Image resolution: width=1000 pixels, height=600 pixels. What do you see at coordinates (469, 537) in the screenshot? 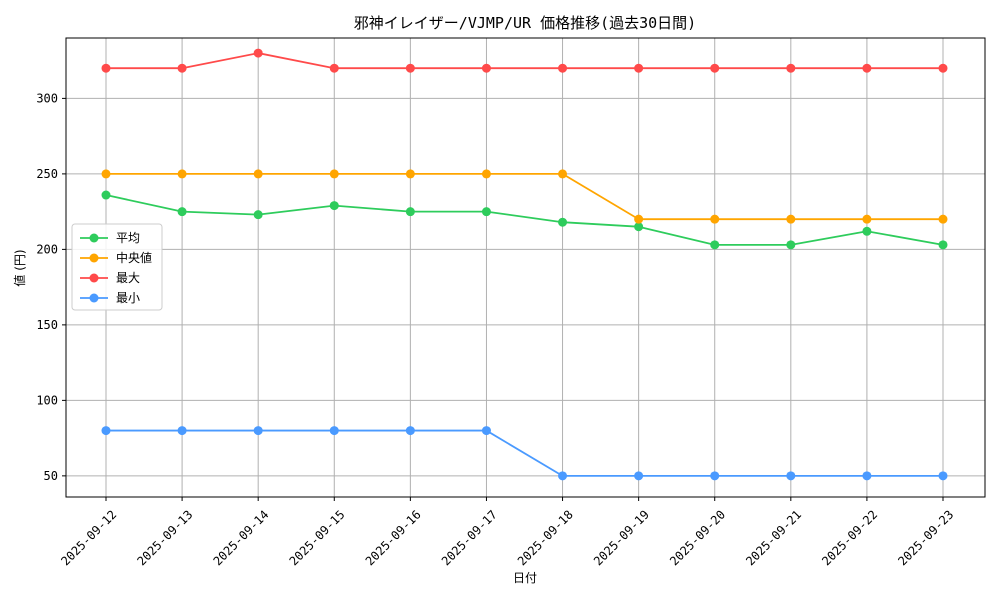
I see `x-tick-label: 2025-09-17` at bounding box center [469, 537].